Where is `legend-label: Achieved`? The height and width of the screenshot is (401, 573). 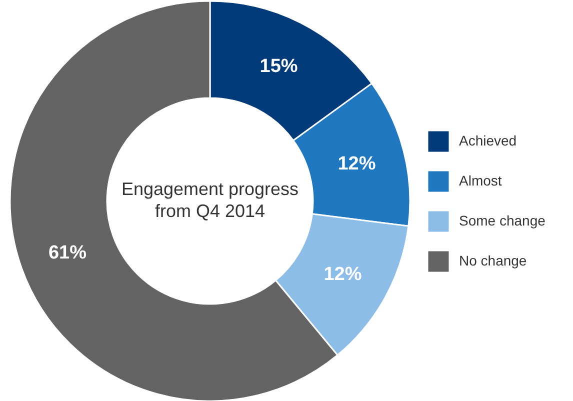
legend-label: Achieved is located at coordinates (488, 140).